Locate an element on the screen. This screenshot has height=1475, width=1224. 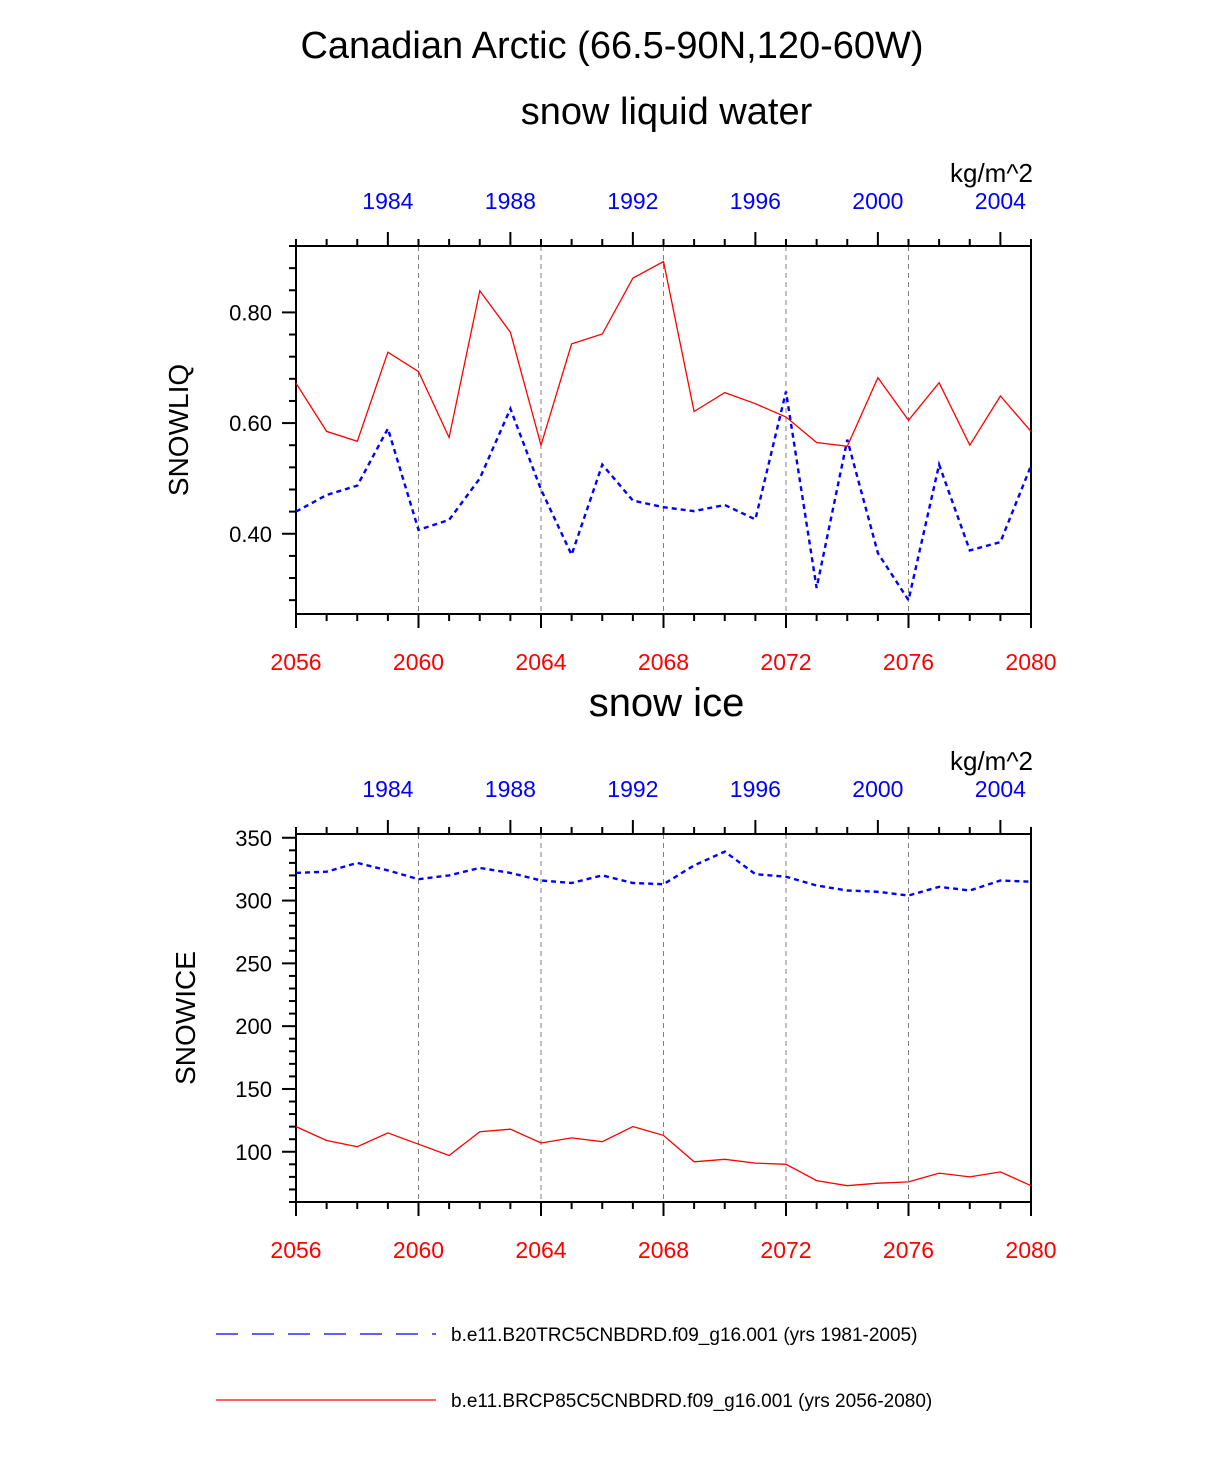
panel-title: snow ice is located at coordinates (667, 703).